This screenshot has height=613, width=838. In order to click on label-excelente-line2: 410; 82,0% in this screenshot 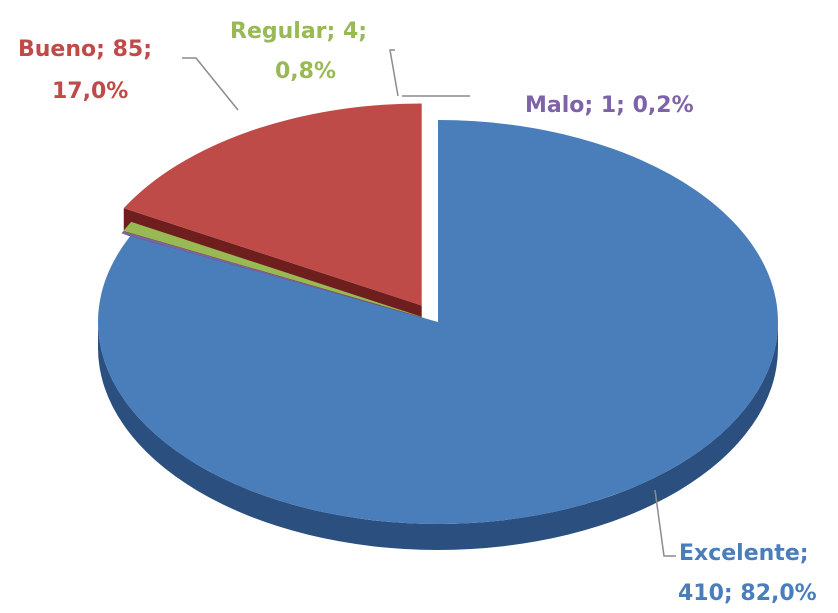, I will do `click(747, 593)`.